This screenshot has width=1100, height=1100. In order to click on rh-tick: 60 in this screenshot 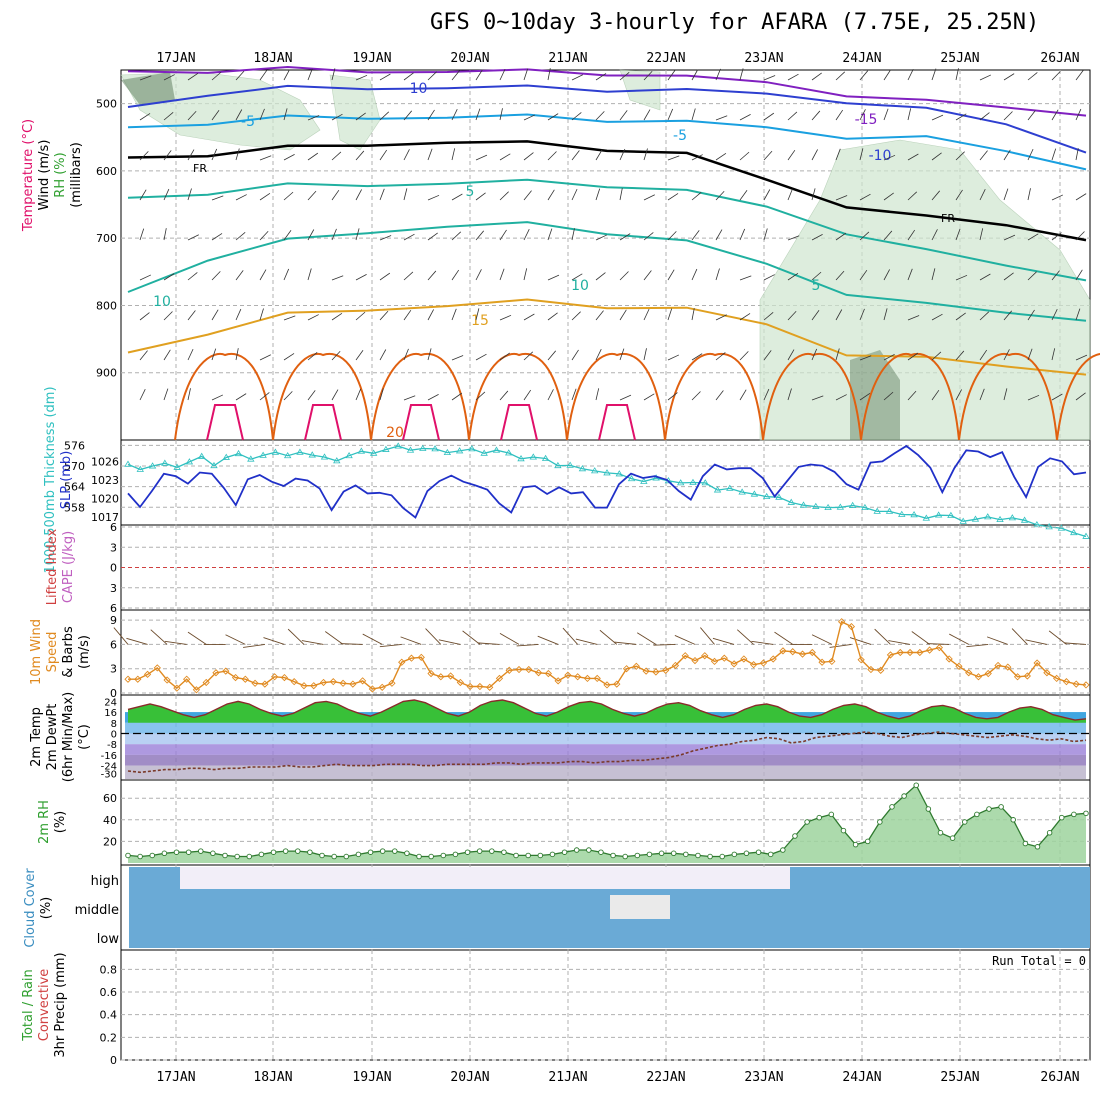, I will do `click(110, 798)`.